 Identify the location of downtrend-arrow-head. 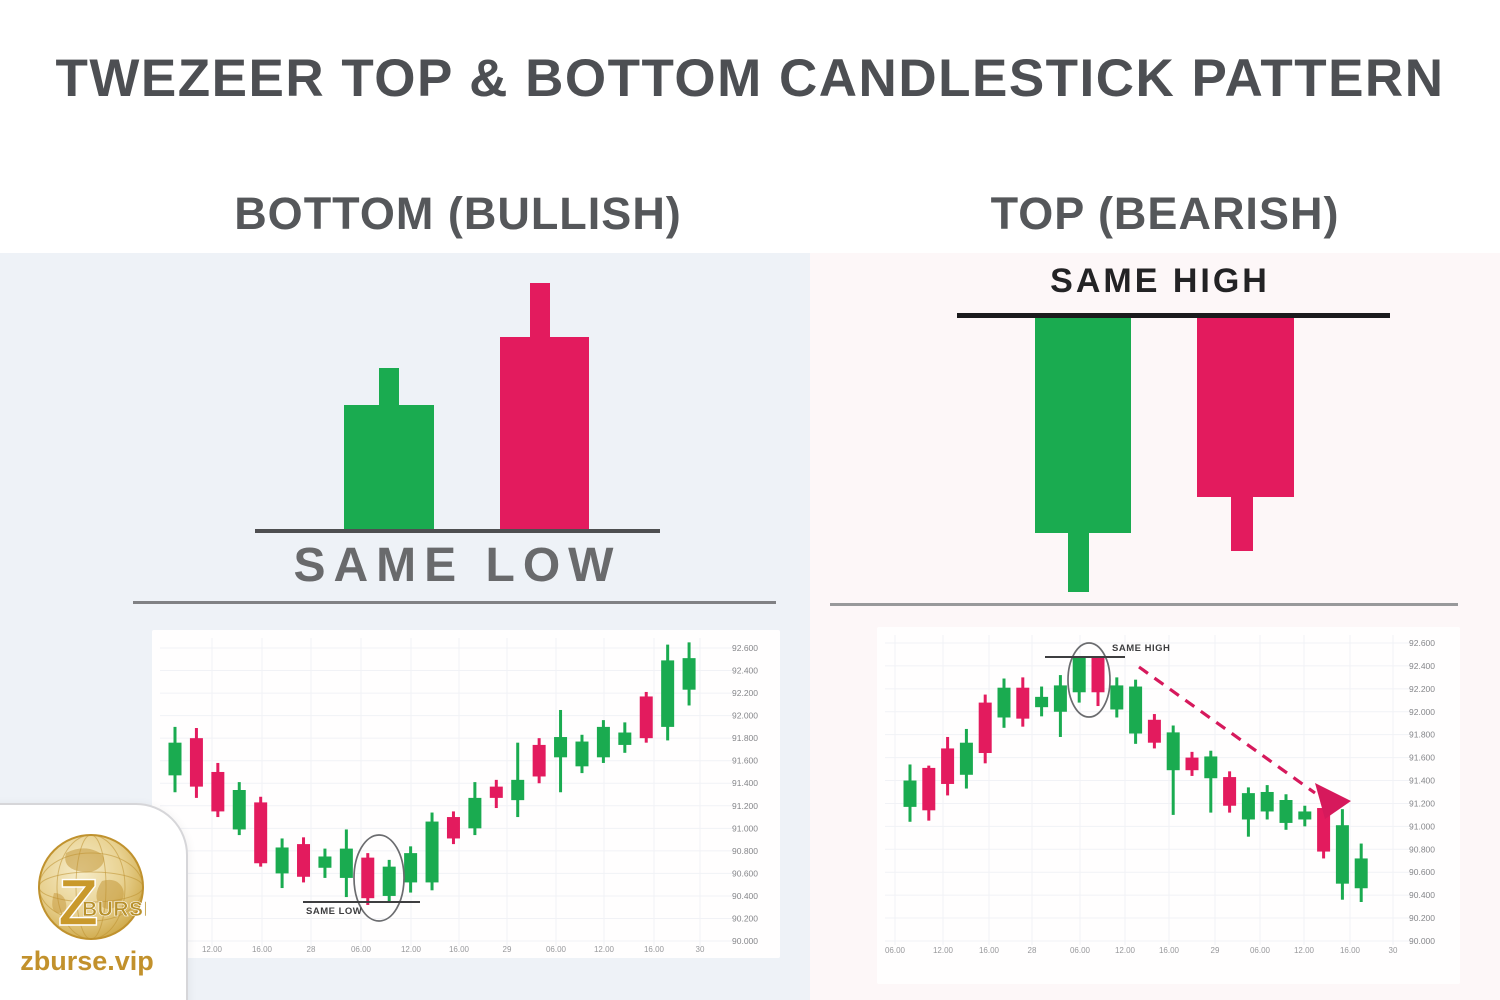
(1333, 801).